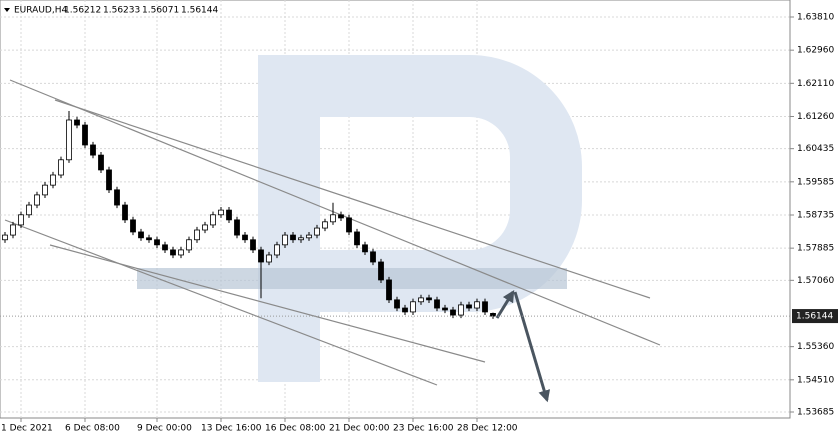 The height and width of the screenshot is (441, 839). What do you see at coordinates (40, 11) in the screenshot?
I see `symbol: EURAUD,H4` at bounding box center [40, 11].